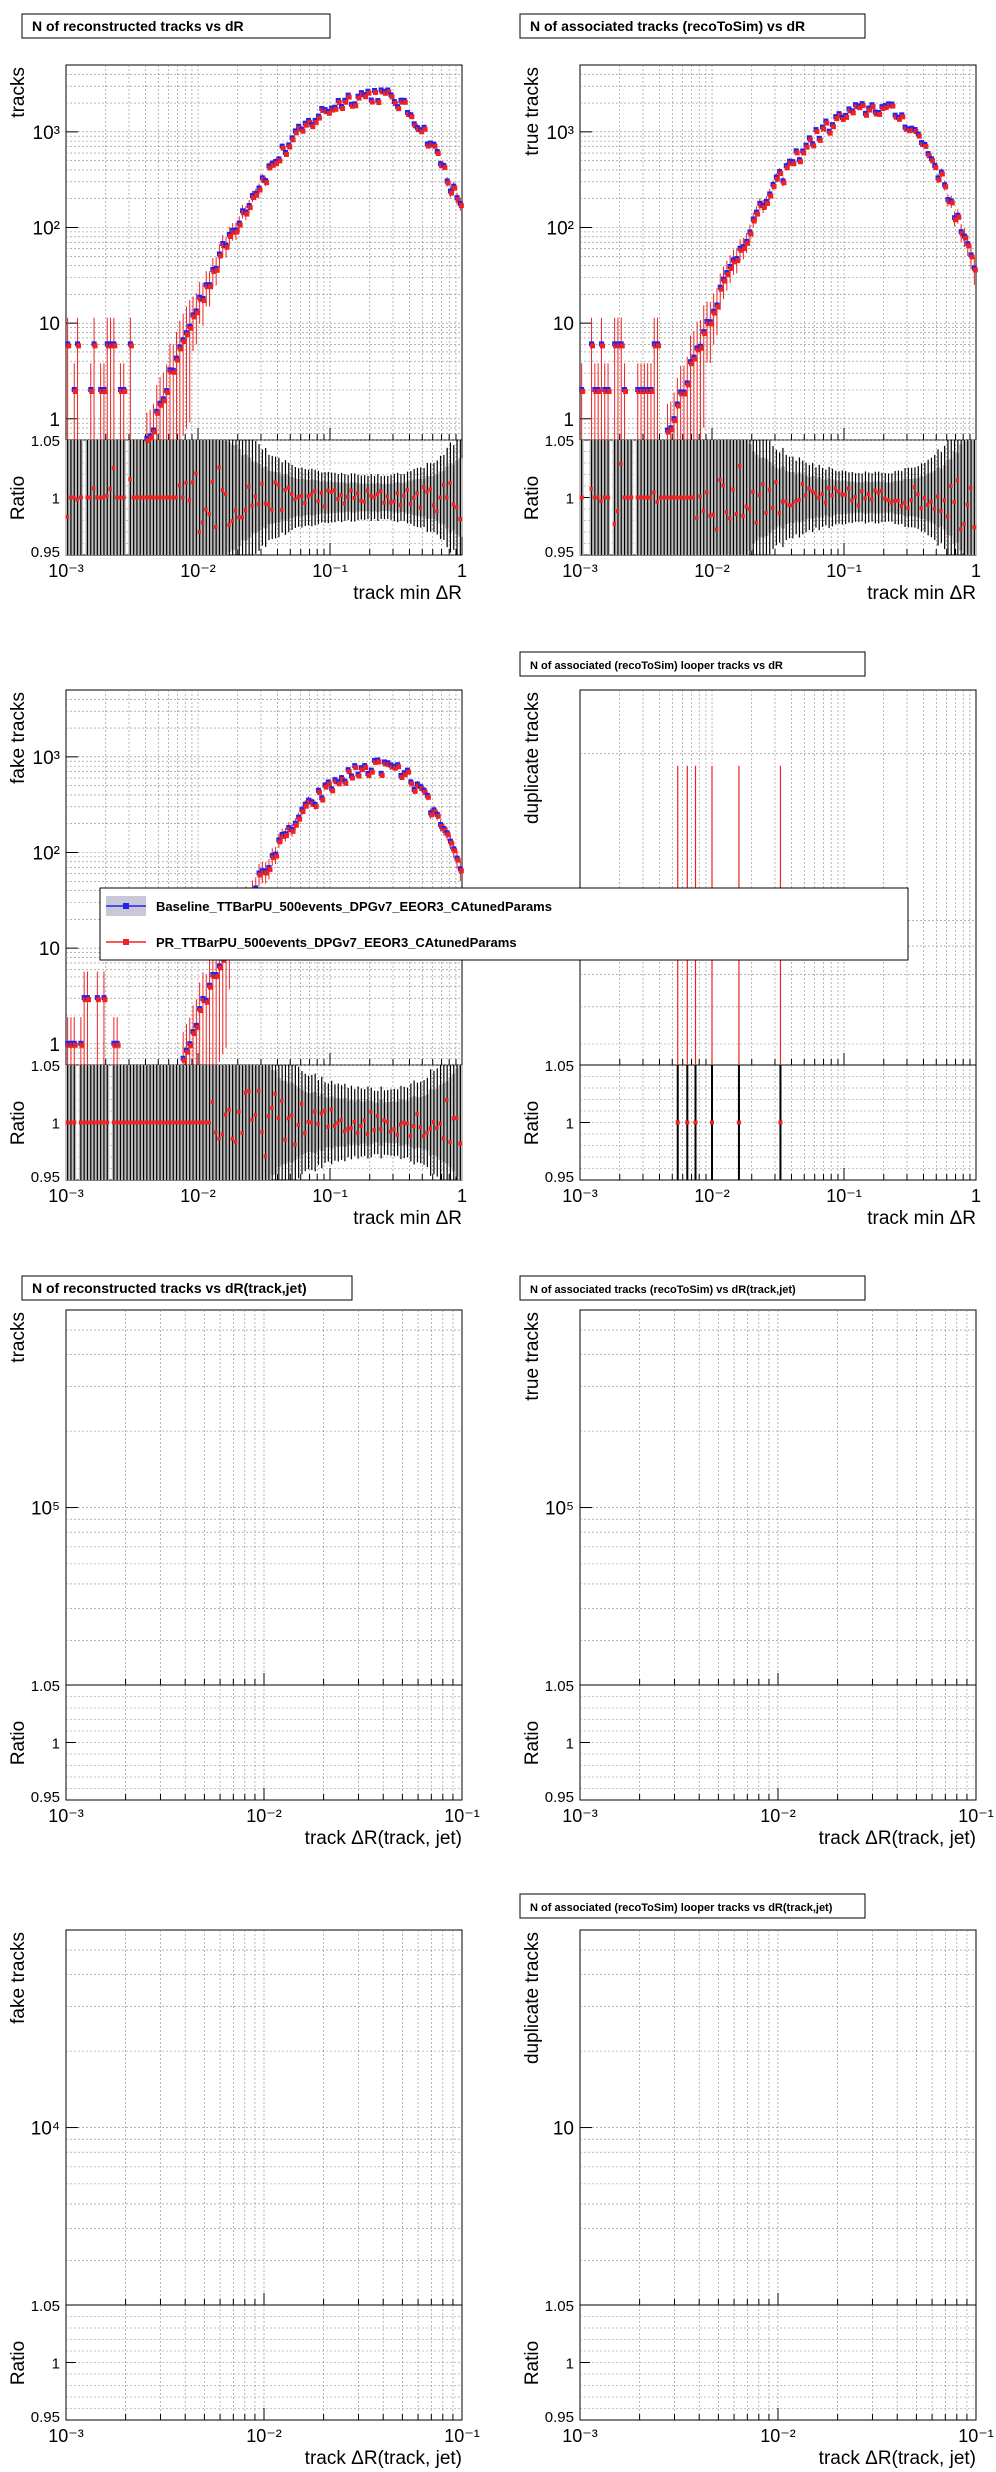 The width and height of the screenshot is (996, 2472). What do you see at coordinates (559, 1797) in the screenshot?
I see `ratio-tick-label: 0.95` at bounding box center [559, 1797].